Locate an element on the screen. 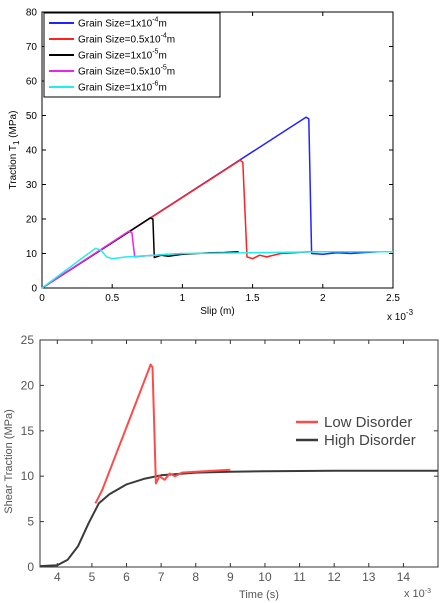 The height and width of the screenshot is (603, 446). plot2-xtick-label: 5 is located at coordinates (92, 577).